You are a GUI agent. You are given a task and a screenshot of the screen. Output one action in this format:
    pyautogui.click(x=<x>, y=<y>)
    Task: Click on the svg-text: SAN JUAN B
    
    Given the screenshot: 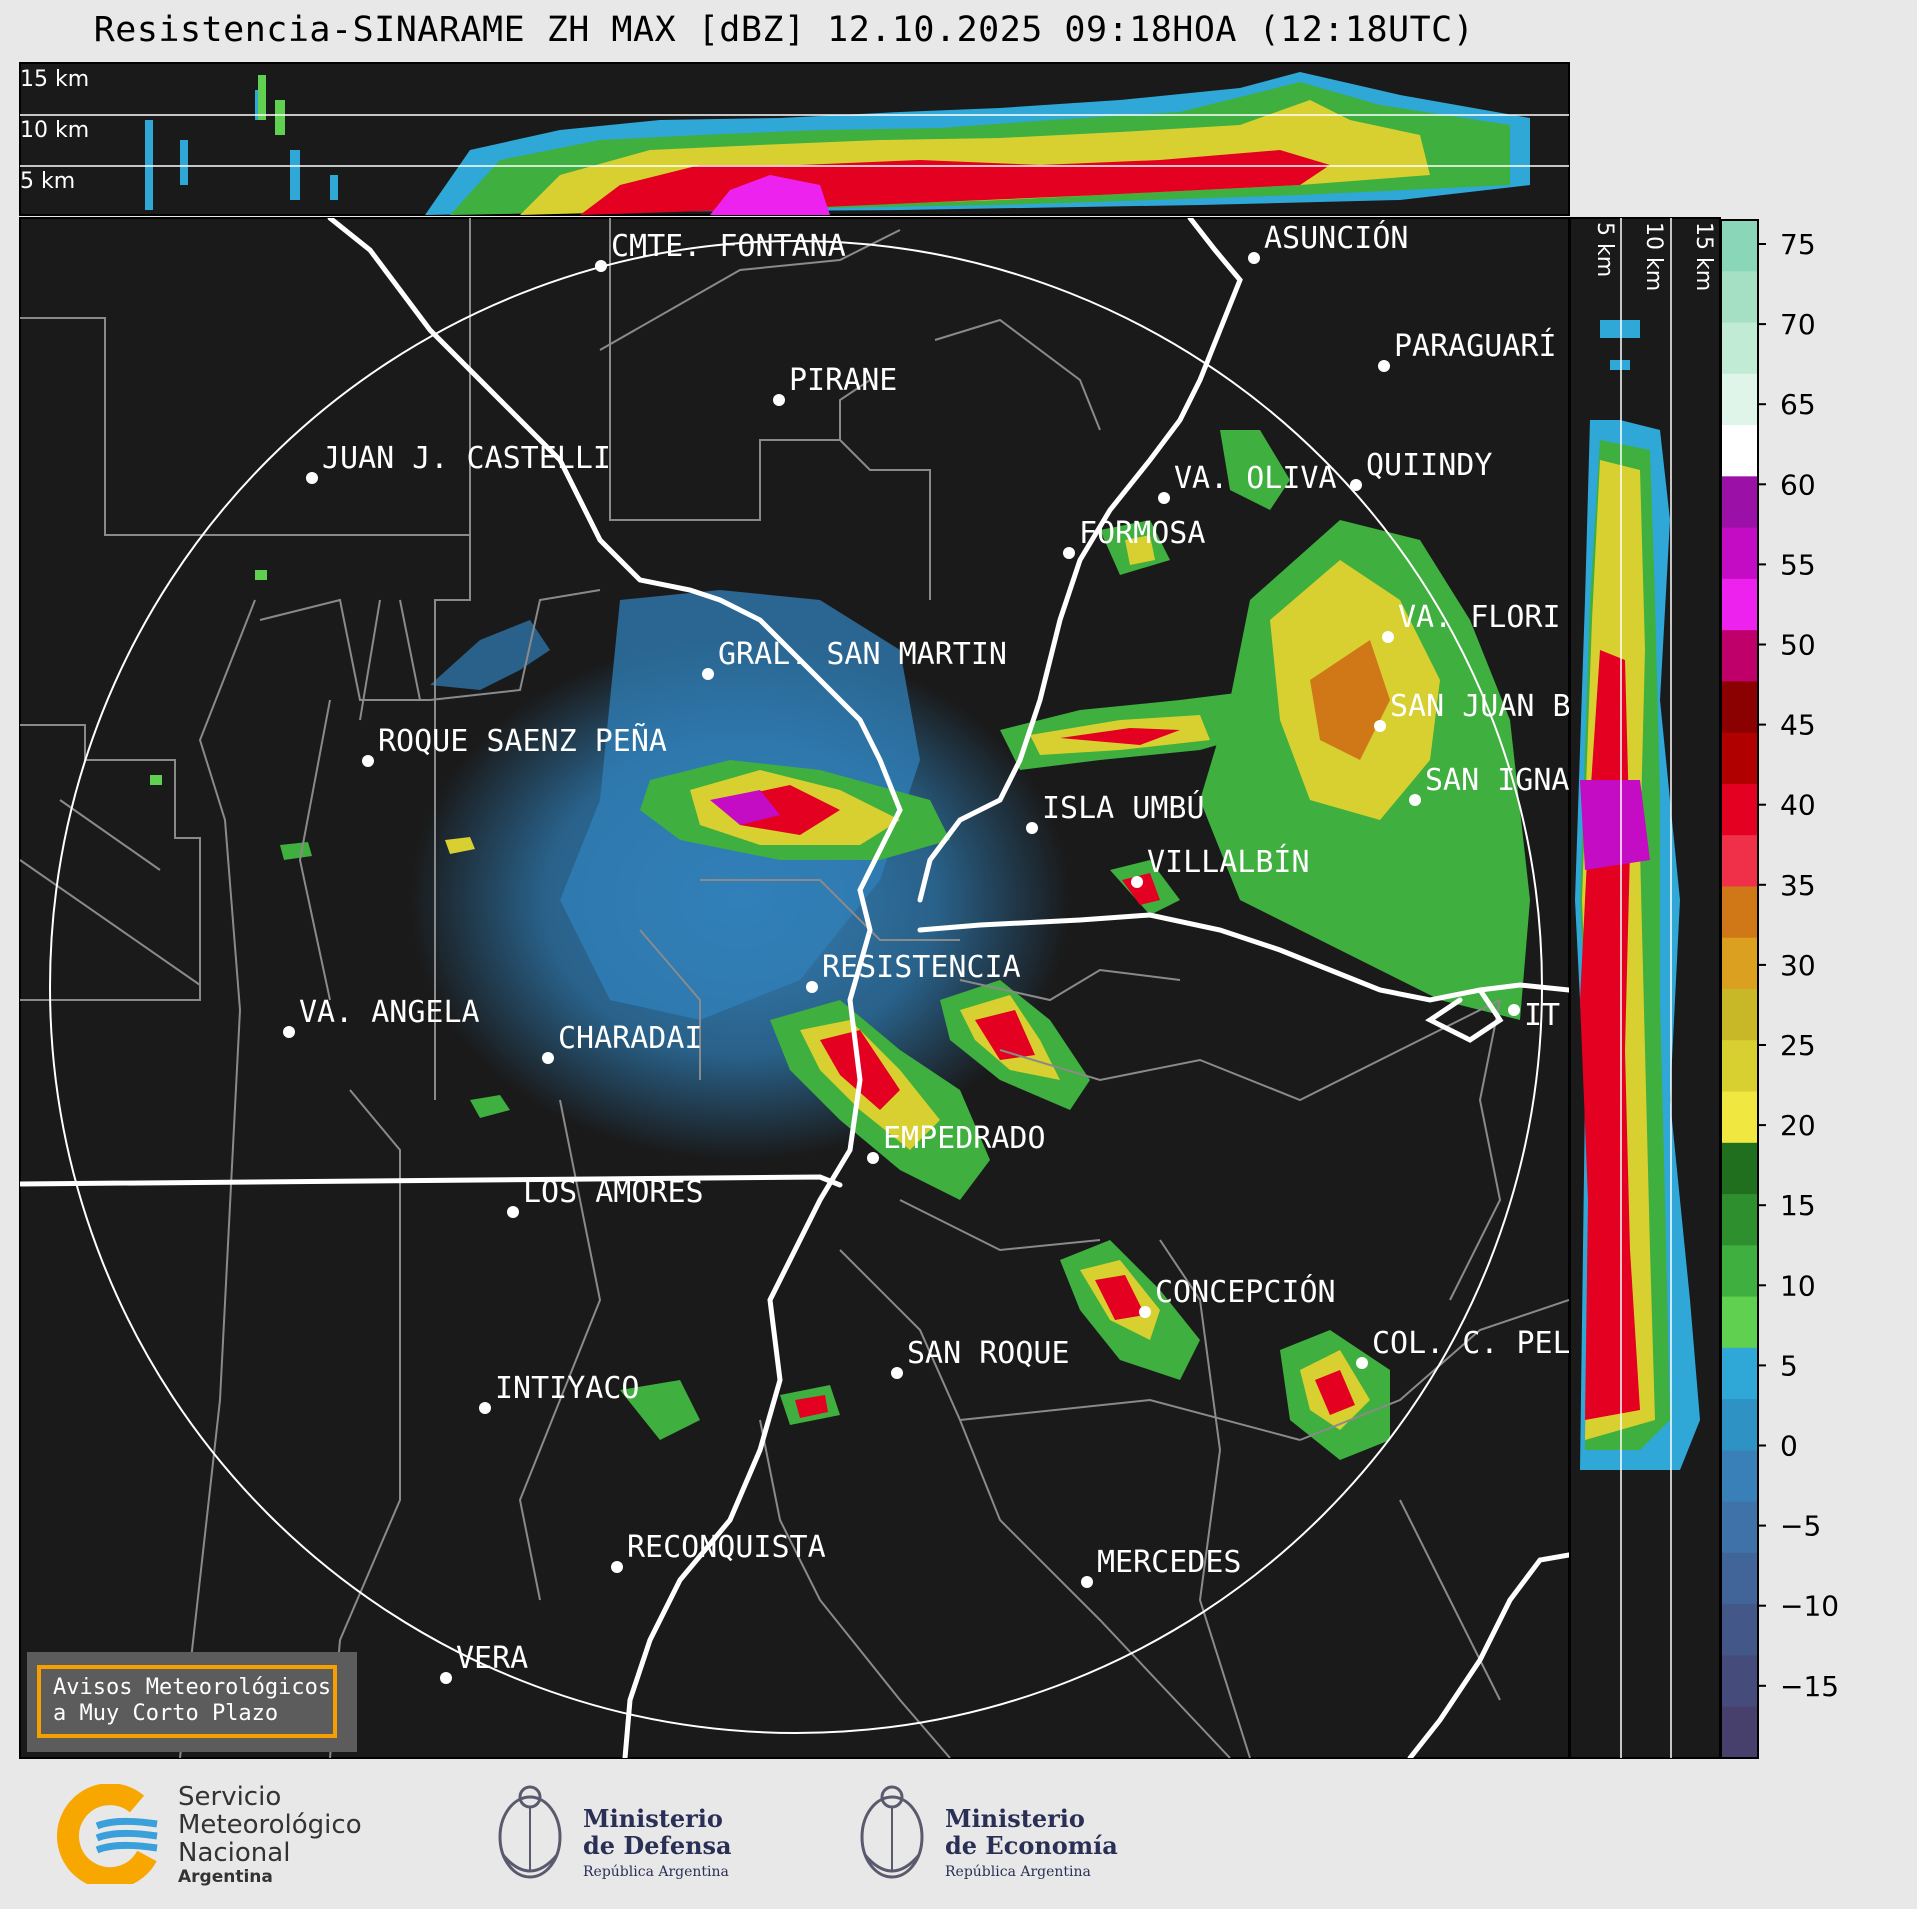 What is the action you would take?
    pyautogui.click(x=1480, y=706)
    